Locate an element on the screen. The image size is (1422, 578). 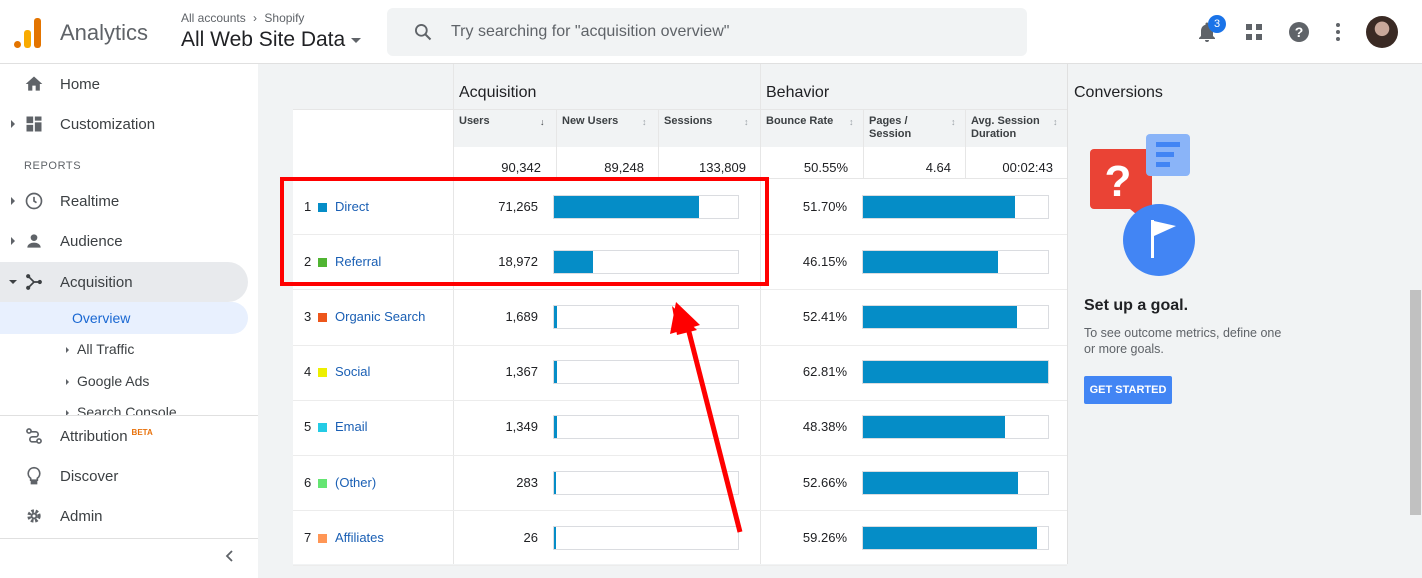
sidebar-subitem-google-ads: Google Ads is located at coordinates (107, 381).